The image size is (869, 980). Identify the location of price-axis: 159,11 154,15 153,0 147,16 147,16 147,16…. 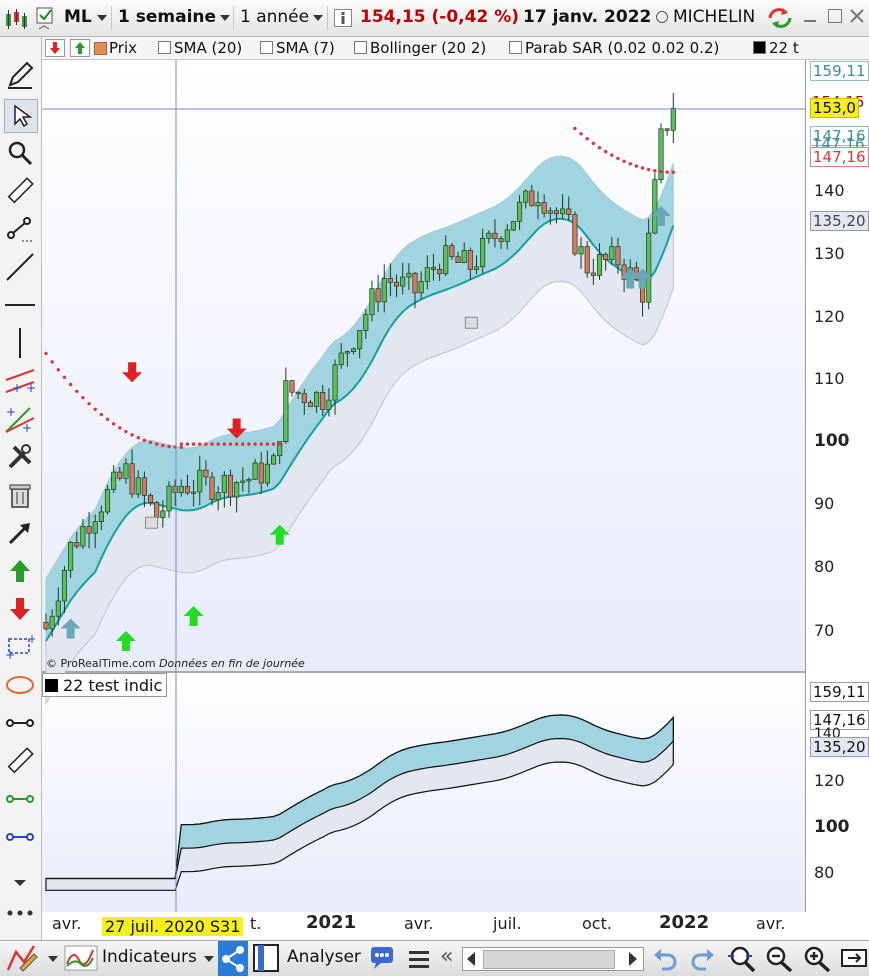
(837, 486).